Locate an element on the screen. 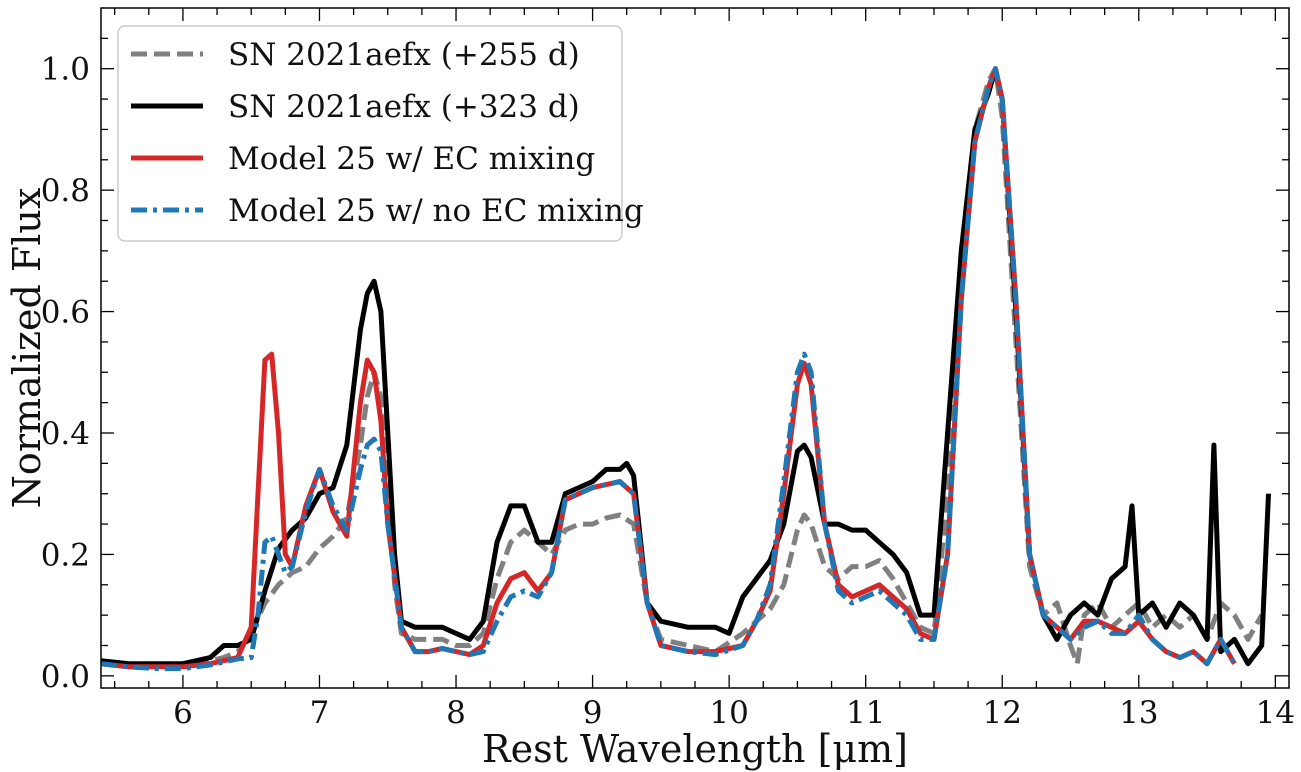 This screenshot has width=1301, height=772. y-tick-label: 1.0 is located at coordinates (65, 70).